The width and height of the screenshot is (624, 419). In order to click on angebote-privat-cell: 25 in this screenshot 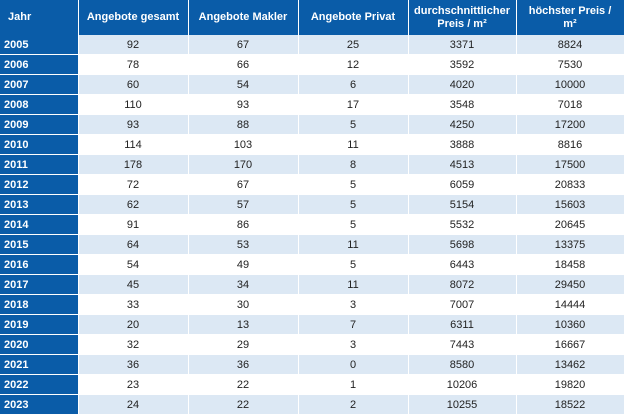, I will do `click(353, 45)`.